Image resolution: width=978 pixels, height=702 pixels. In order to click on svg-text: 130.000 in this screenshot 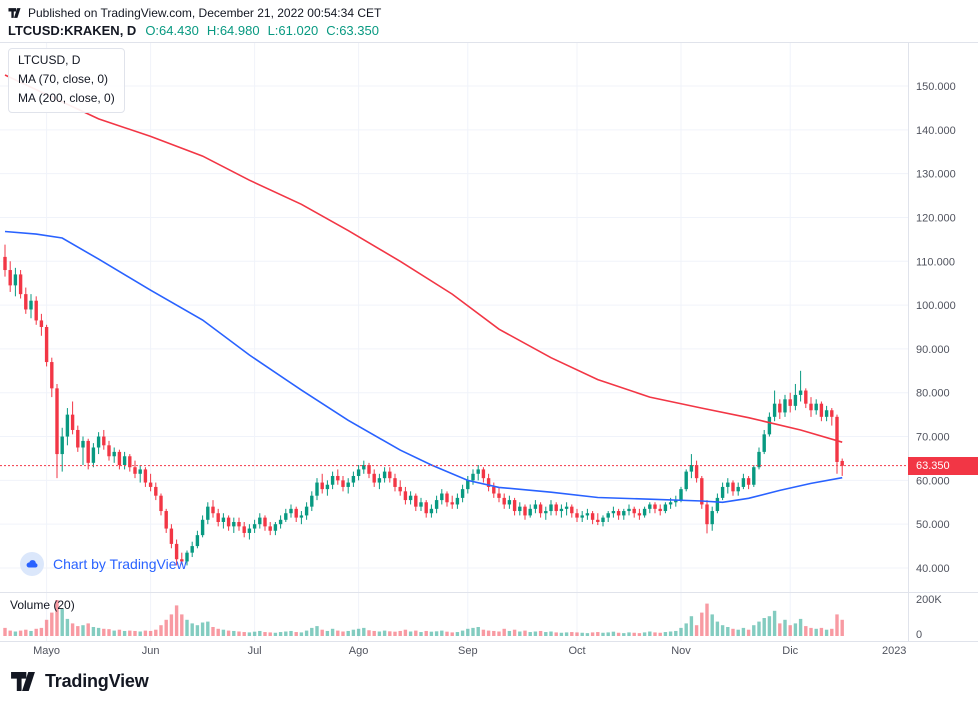, I will do `click(936, 175)`.